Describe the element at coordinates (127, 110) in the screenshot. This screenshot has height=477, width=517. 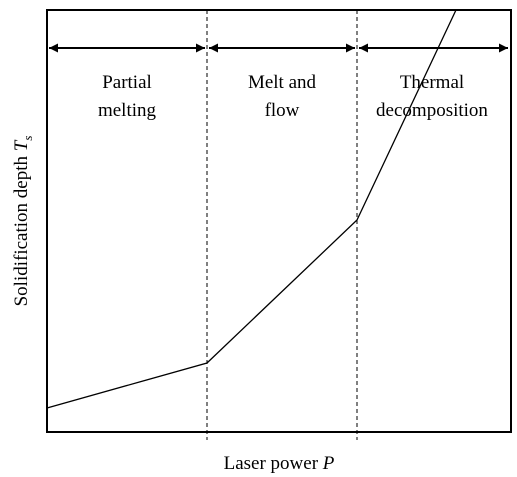
I see `region-label: melting` at that location.